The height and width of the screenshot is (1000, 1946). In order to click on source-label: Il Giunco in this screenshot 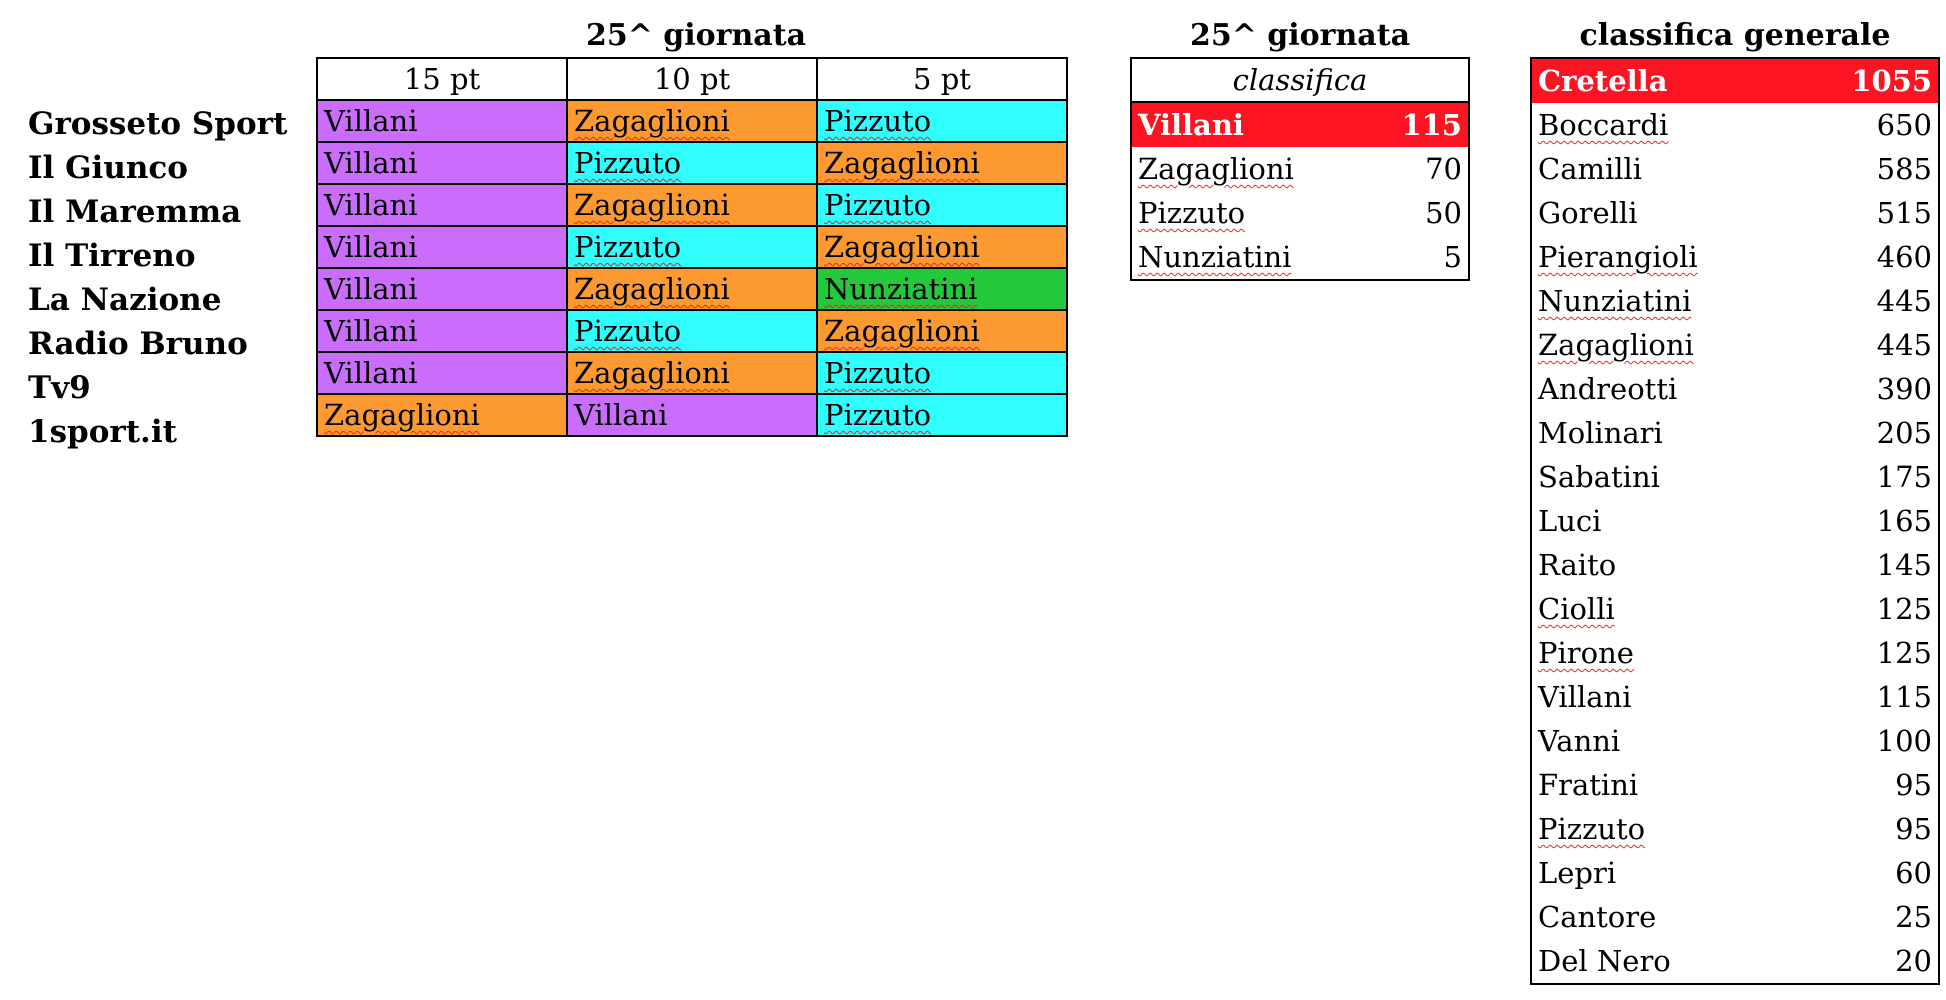, I will do `click(108, 168)`.